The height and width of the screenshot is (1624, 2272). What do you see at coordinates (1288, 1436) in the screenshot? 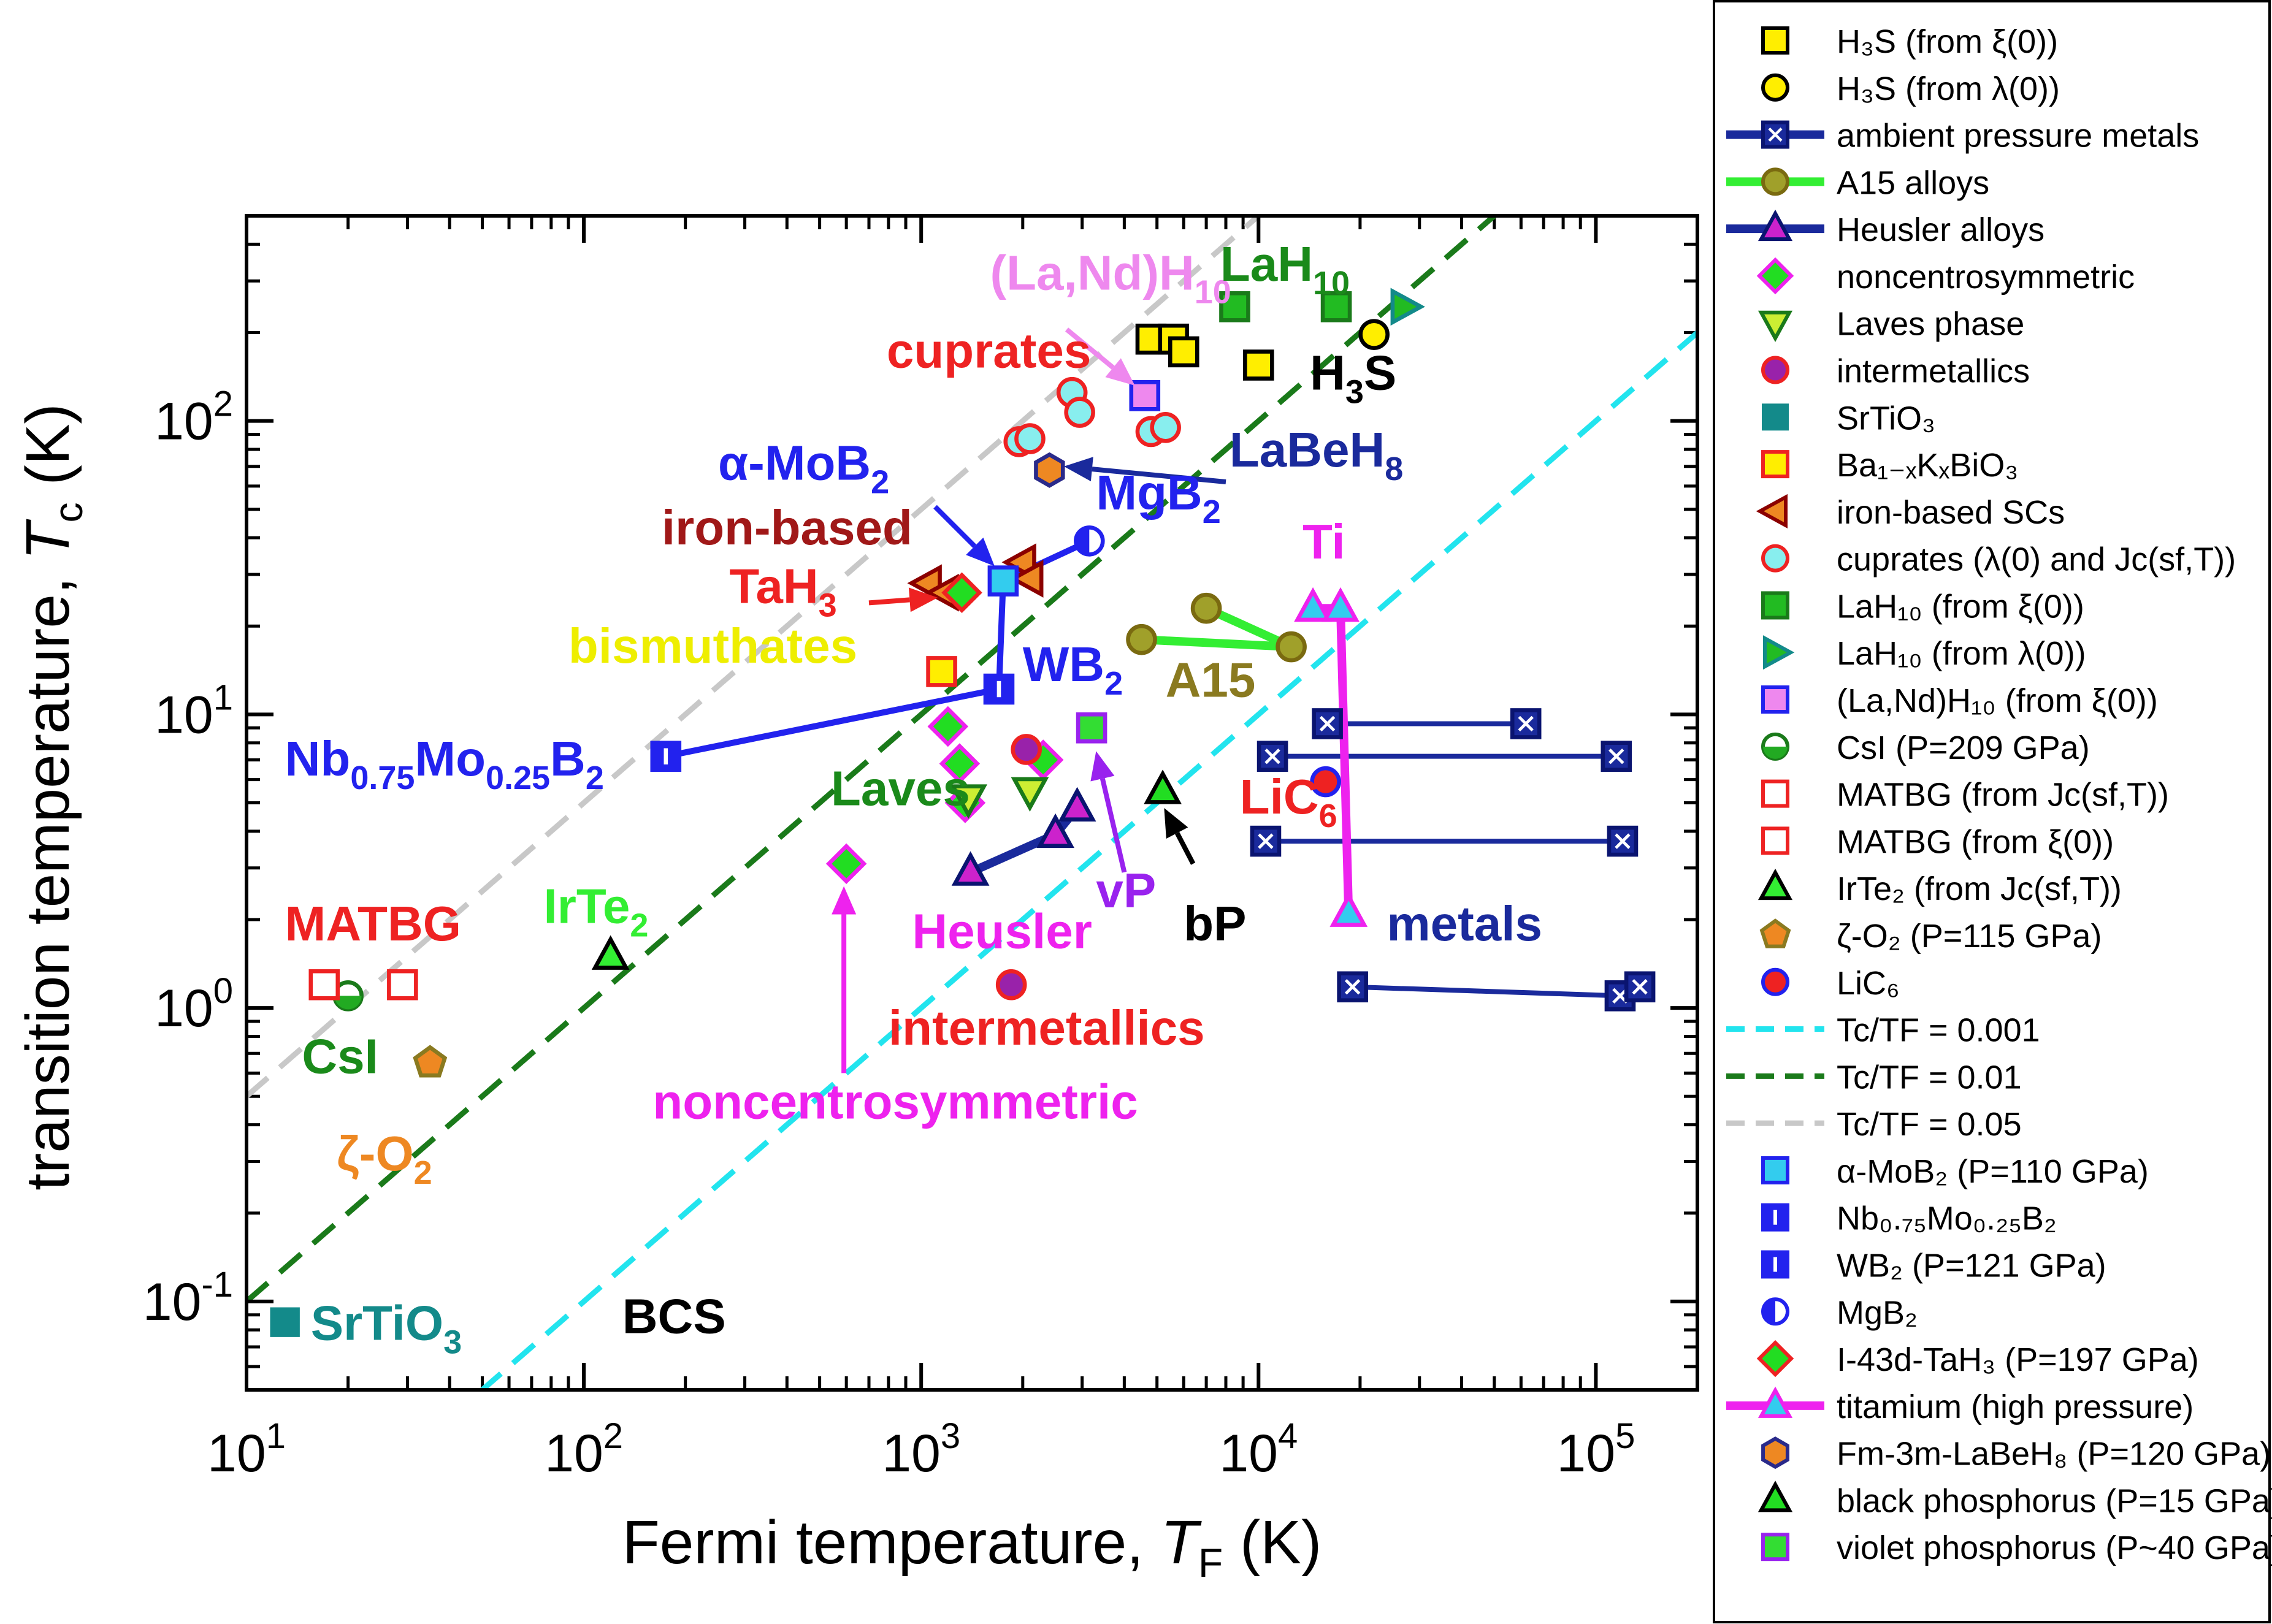
I see `x-tick-exp: 4` at bounding box center [1288, 1436].